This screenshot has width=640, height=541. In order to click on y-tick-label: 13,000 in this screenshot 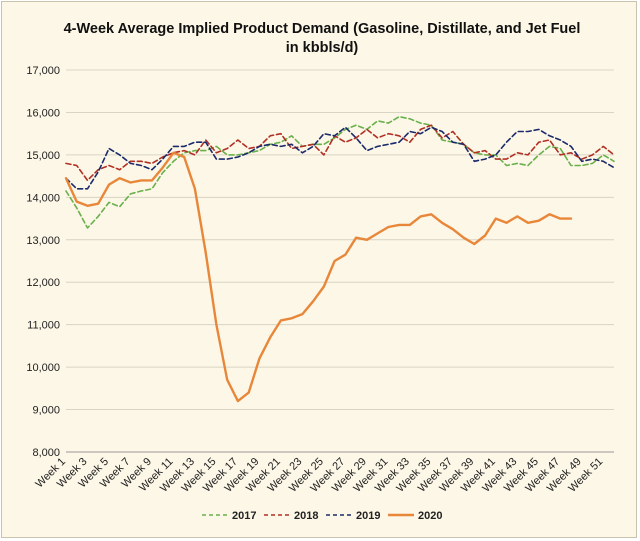, I will do `click(43, 241)`.